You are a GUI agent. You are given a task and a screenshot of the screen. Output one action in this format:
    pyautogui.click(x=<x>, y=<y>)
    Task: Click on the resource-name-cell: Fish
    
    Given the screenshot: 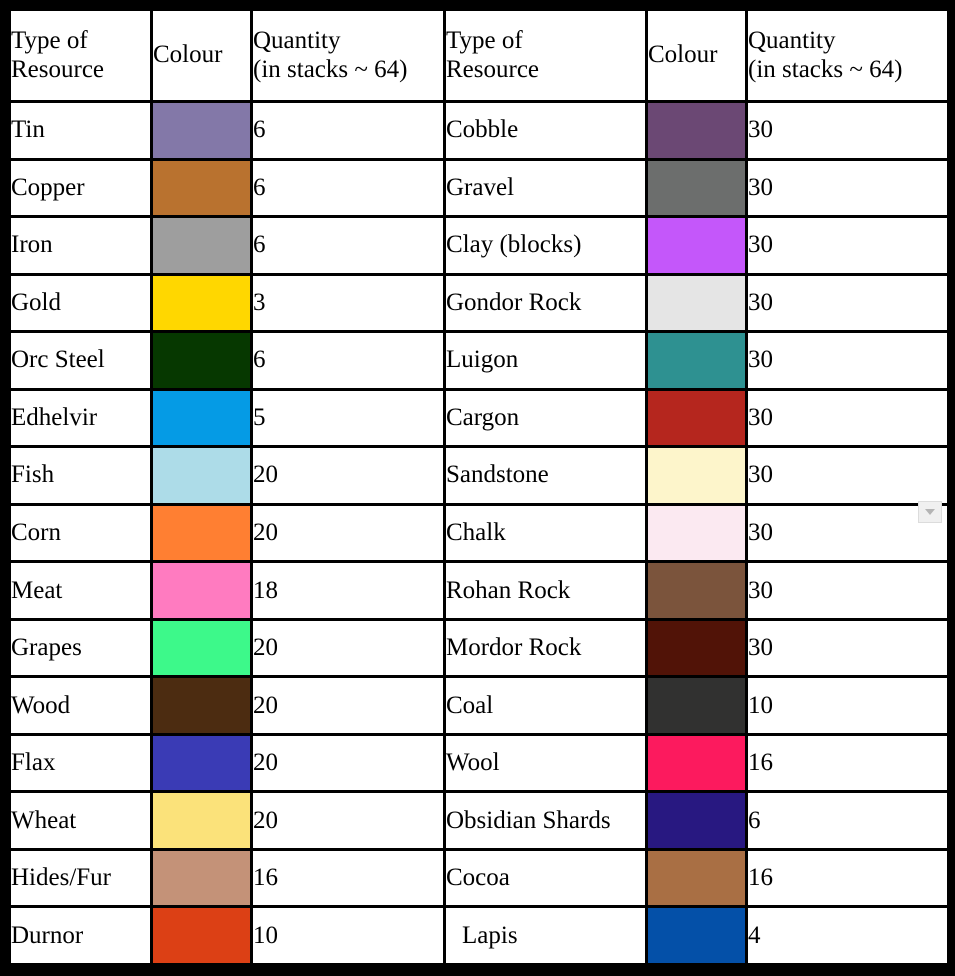 What is the action you would take?
    pyautogui.click(x=80, y=475)
    